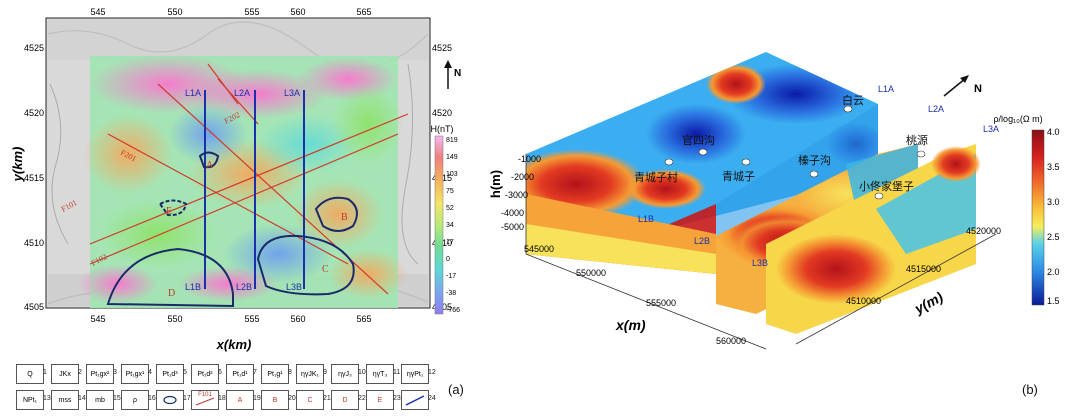 Image resolution: width=1080 pixels, height=418 pixels. I want to click on cb-tick-4: 52, so click(450, 208).